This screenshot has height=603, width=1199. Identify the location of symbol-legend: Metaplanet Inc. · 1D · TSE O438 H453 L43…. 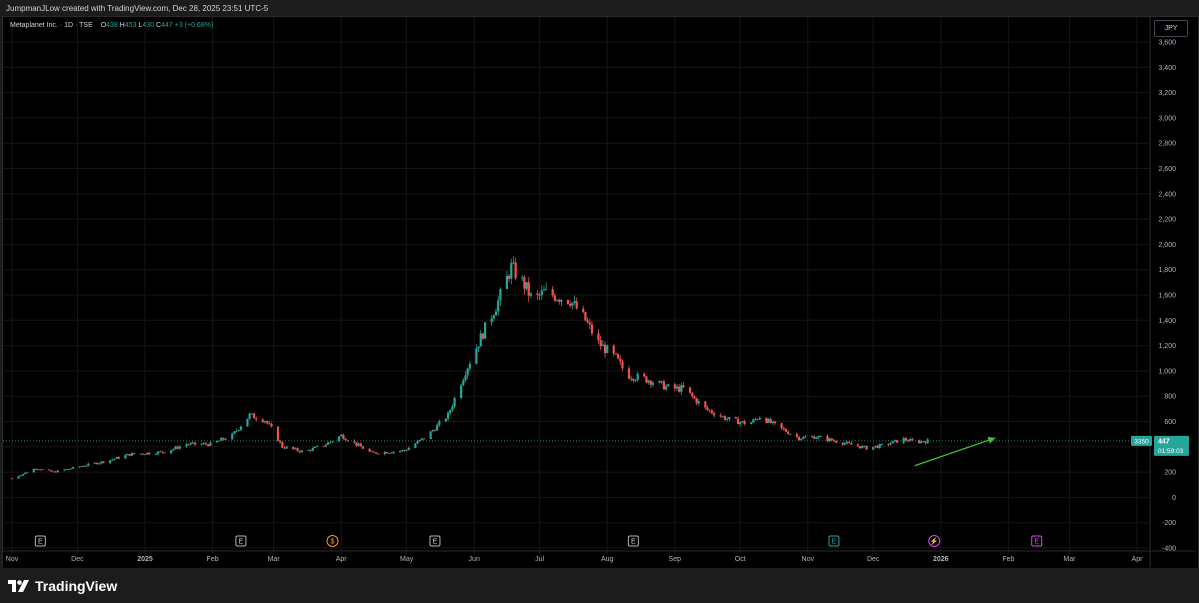
(111, 25).